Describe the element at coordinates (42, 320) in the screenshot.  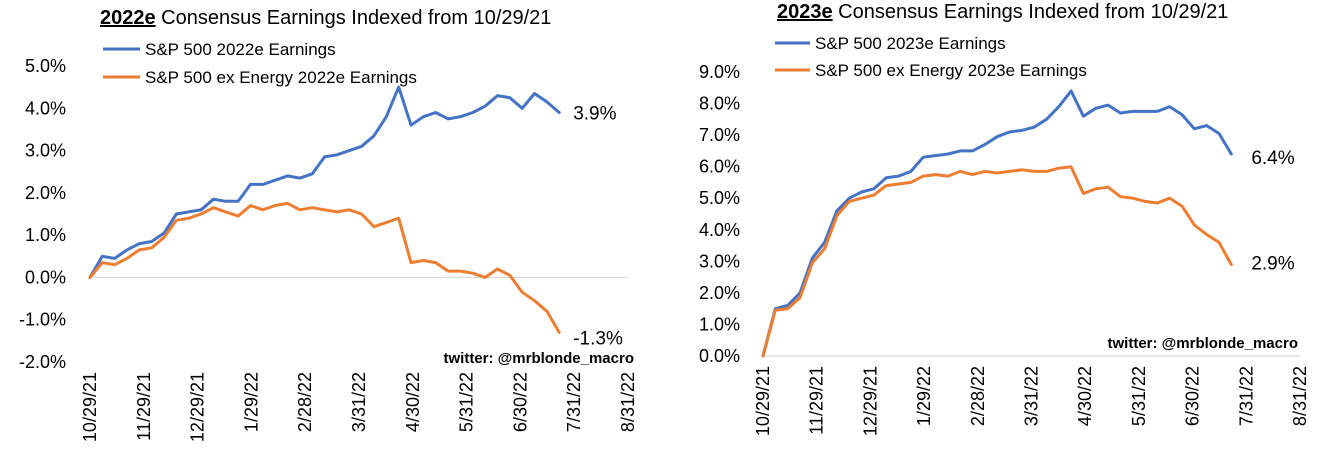
I see `y-tick-label: -1.0%` at that location.